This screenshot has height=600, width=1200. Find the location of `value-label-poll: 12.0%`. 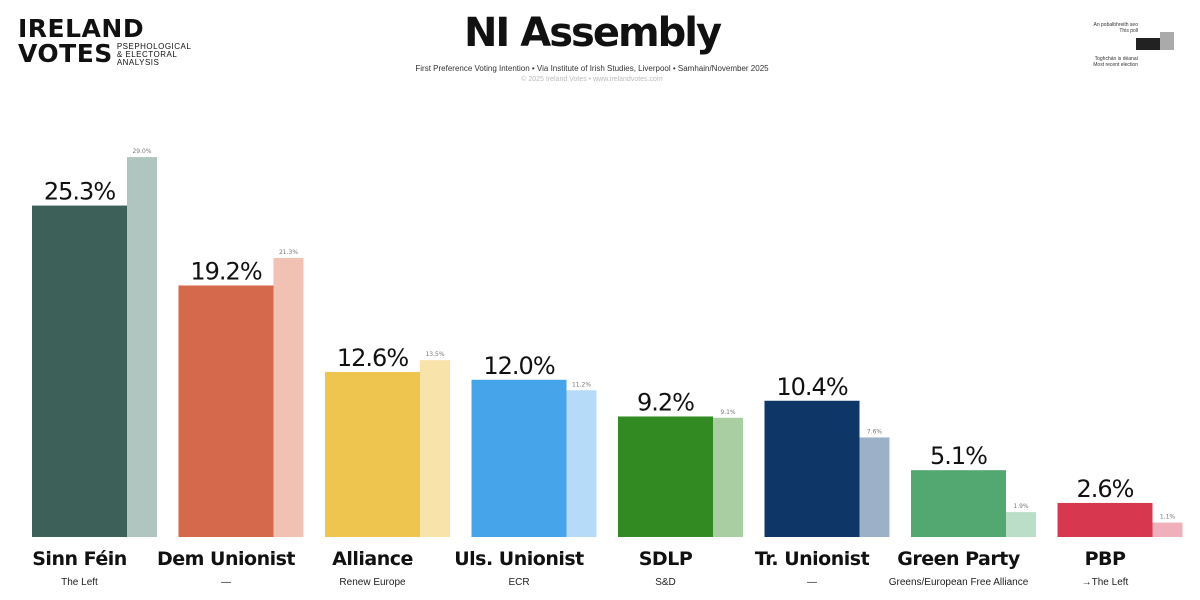

value-label-poll: 12.0% is located at coordinates (518, 366).